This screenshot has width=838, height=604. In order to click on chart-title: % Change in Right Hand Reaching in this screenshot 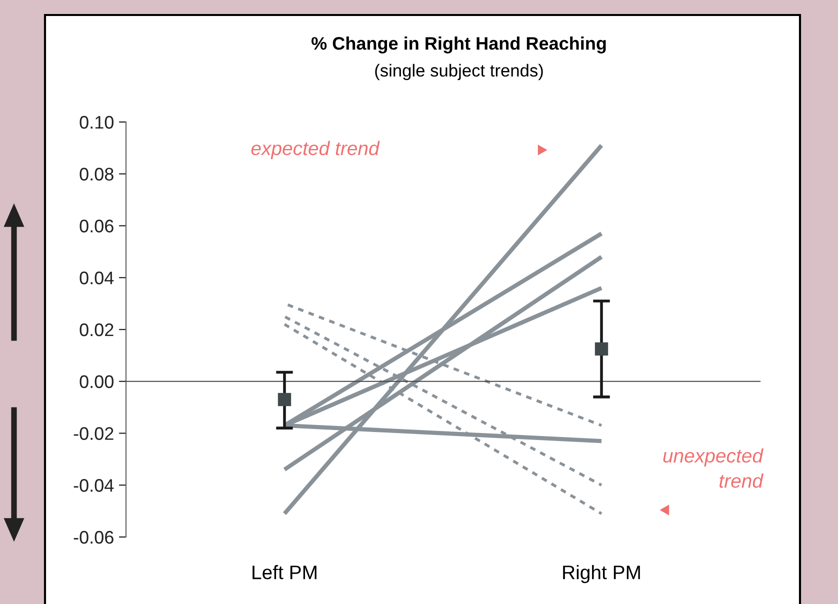, I will do `click(458, 45)`.